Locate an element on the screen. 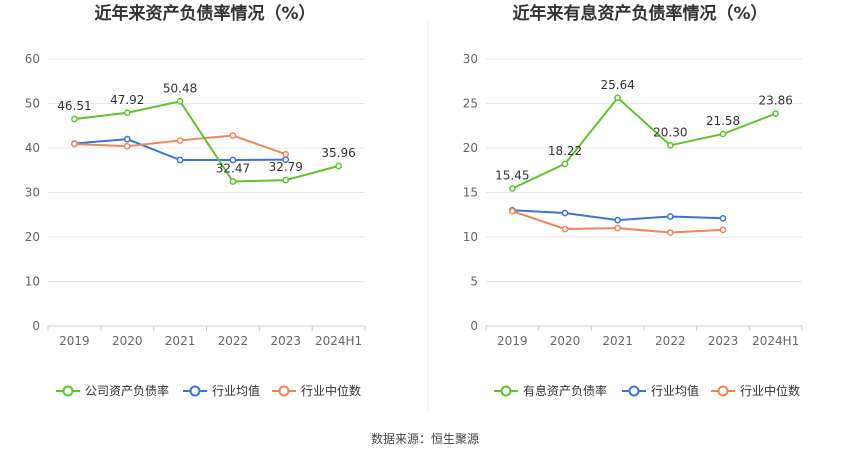  y-tick-label: 15 is located at coordinates (470, 193).